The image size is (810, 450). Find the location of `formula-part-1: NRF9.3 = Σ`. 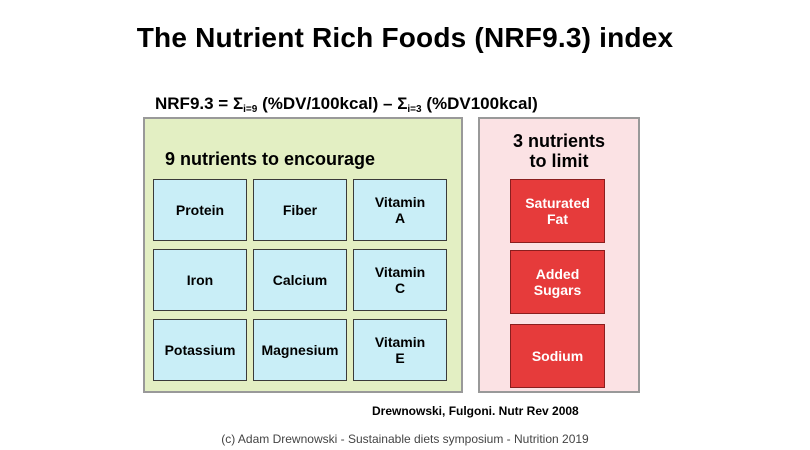

formula-part-1: NRF9.3 = Σ is located at coordinates (199, 103).